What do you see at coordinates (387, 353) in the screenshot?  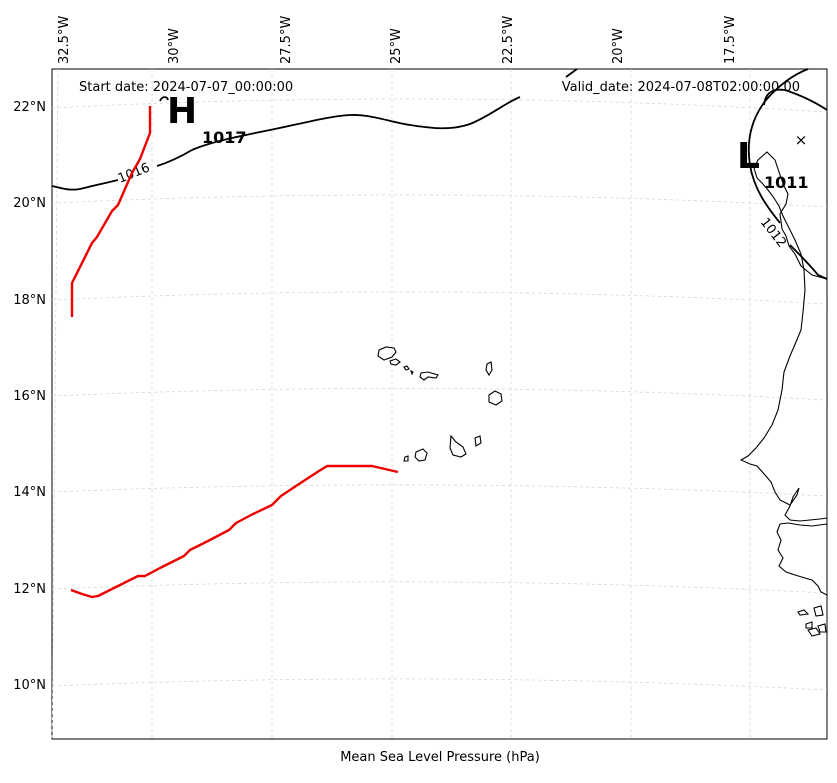 I see `island-santo-antao` at bounding box center [387, 353].